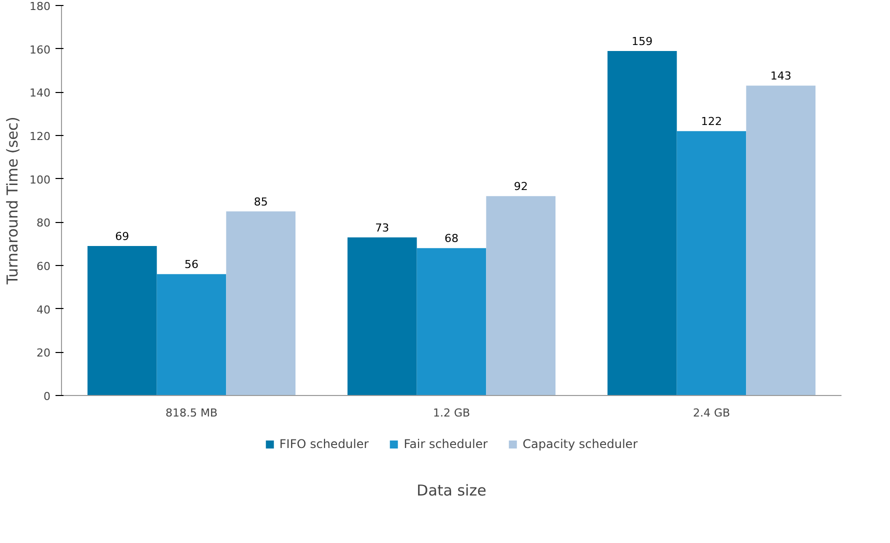  Describe the element at coordinates (43, 223) in the screenshot. I see `y-tick-label: 80` at that location.